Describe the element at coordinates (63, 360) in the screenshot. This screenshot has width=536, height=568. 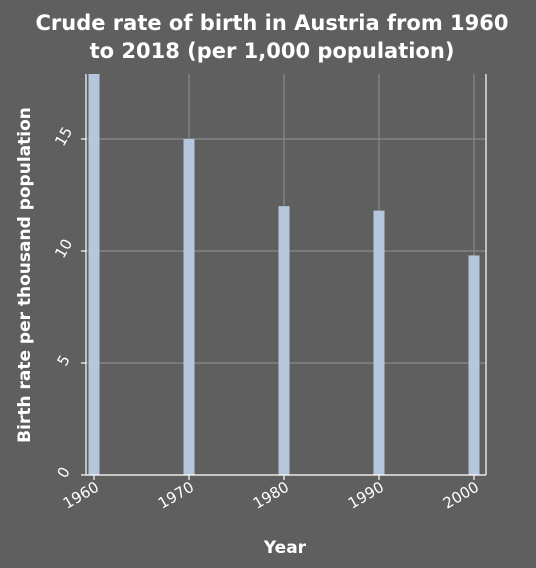
I see `y-tick-label: 5` at that location.